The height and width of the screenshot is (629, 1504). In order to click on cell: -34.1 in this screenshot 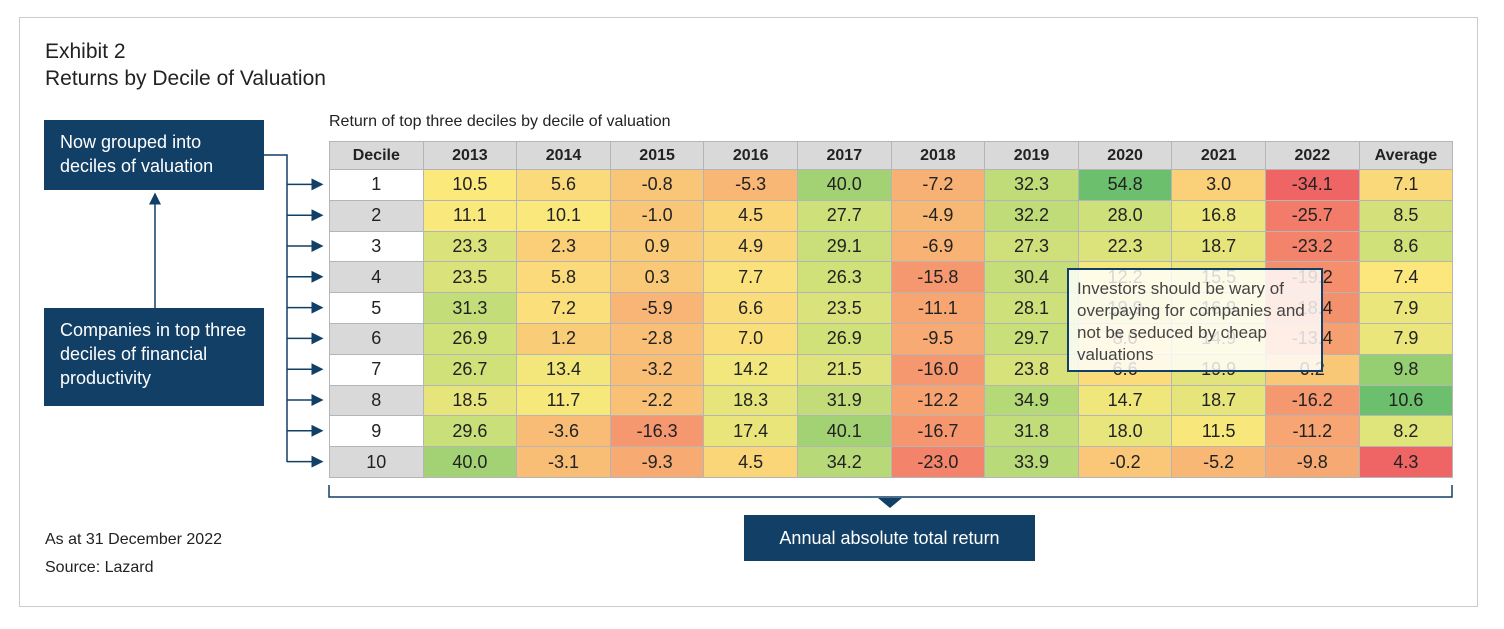, I will do `click(1312, 185)`.